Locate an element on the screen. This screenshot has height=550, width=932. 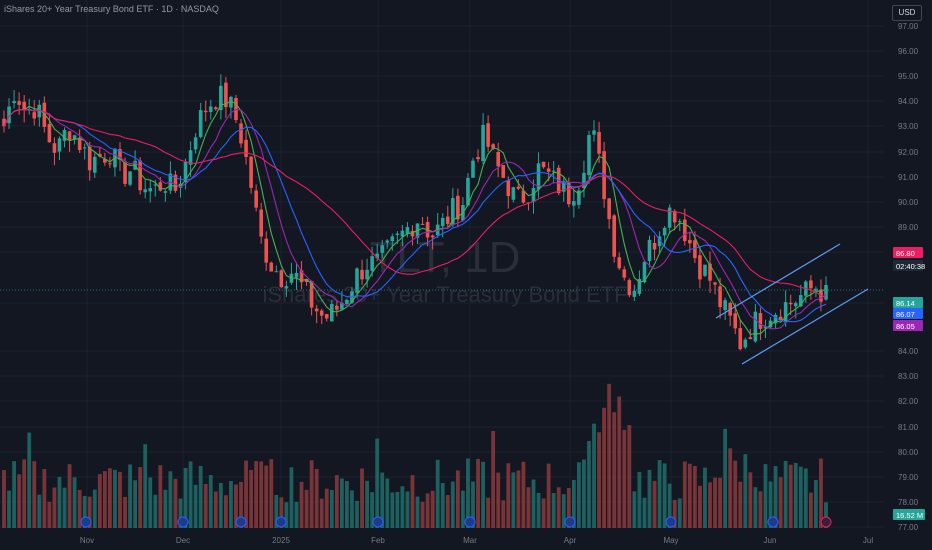
currency-button: USD is located at coordinates (907, 13).